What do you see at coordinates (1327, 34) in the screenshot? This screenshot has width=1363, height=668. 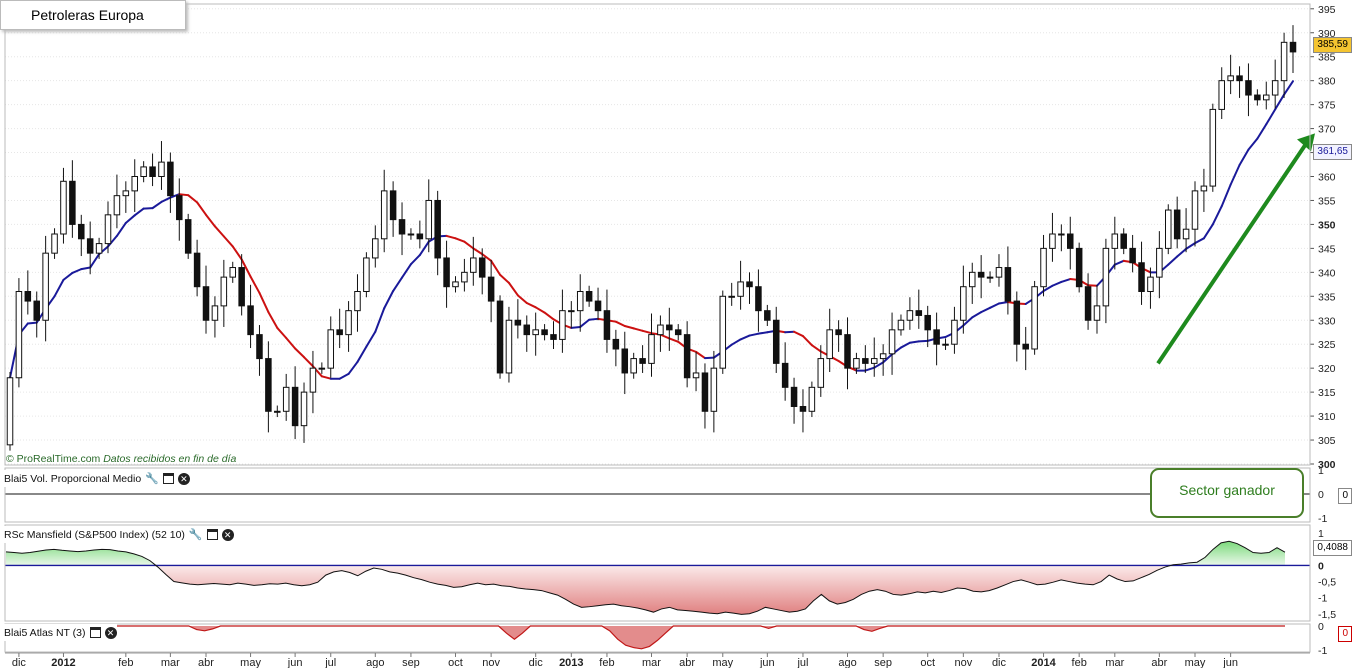 I see `price-tick-label: 390` at bounding box center [1327, 34].